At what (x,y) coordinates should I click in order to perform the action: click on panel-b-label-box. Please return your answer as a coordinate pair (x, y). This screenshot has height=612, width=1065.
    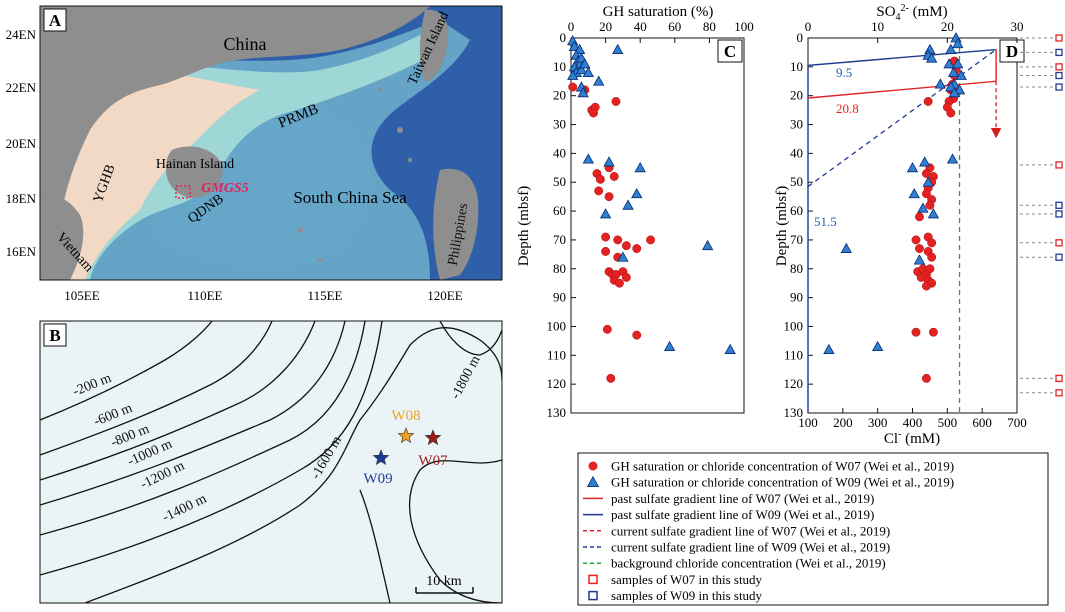
    Looking at the image, I should click on (55, 335).